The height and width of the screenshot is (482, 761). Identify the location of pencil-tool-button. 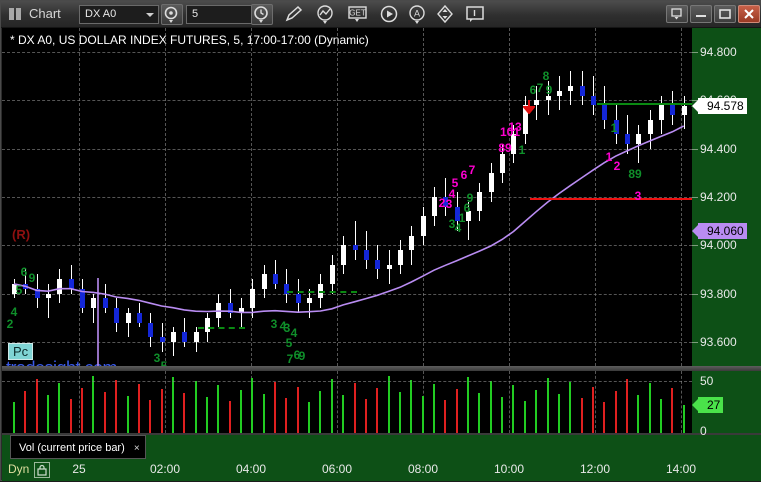
(295, 14).